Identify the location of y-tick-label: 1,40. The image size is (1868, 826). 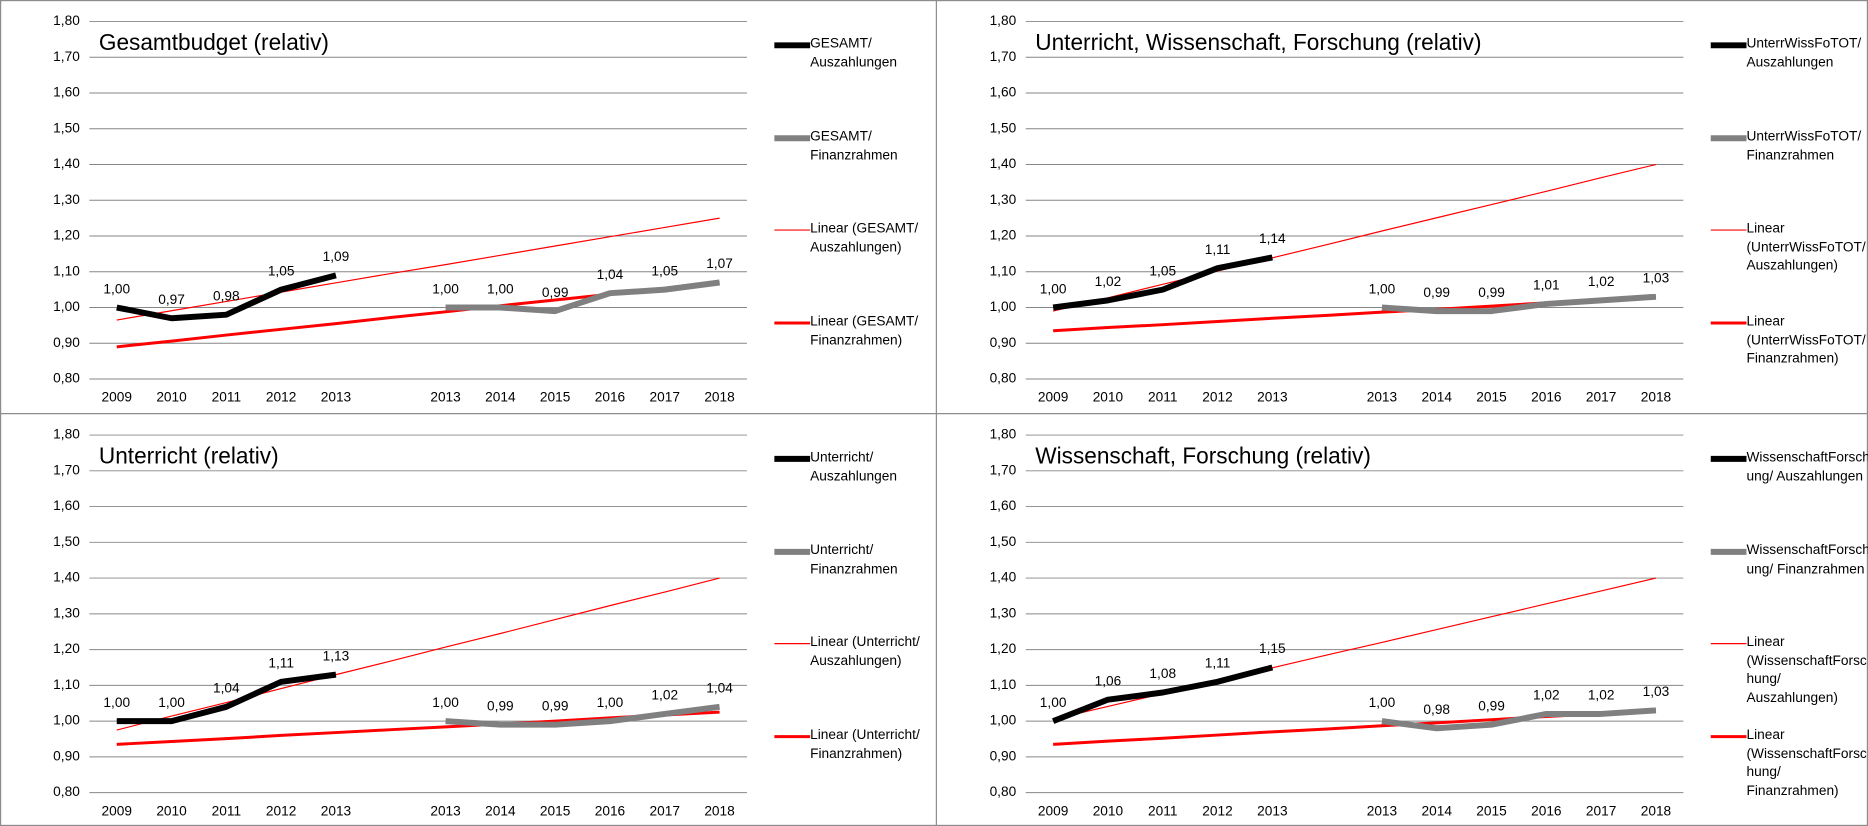
(1003, 163).